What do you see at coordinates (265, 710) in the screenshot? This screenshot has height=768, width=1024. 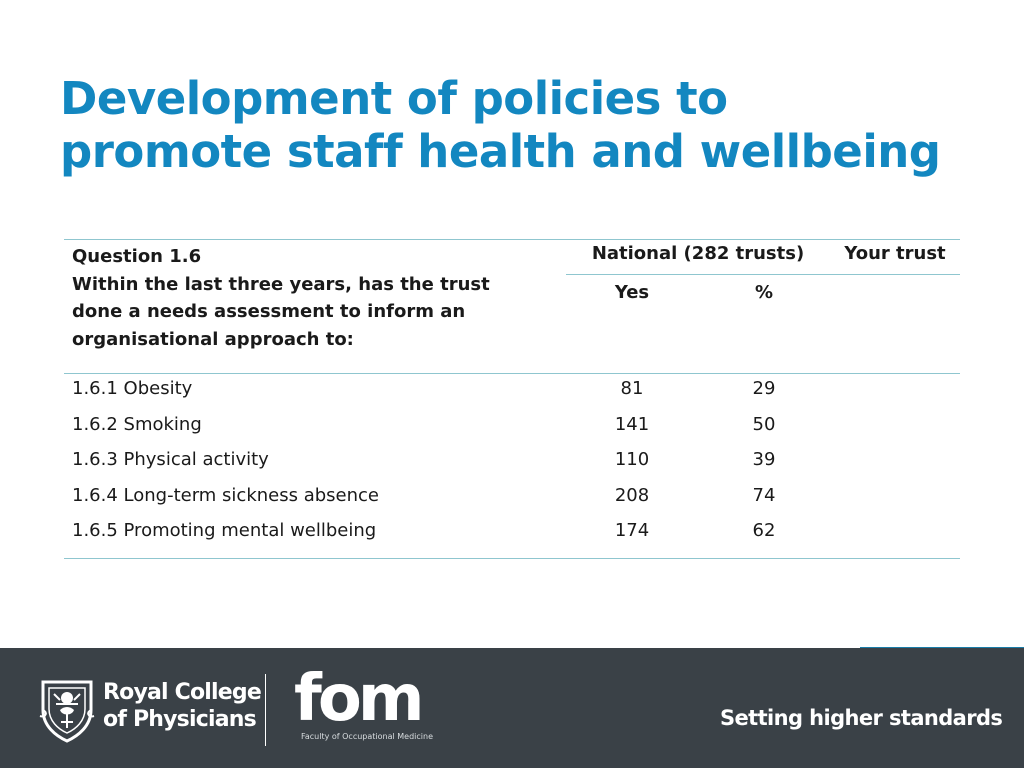 I see `logo-divider` at bounding box center [265, 710].